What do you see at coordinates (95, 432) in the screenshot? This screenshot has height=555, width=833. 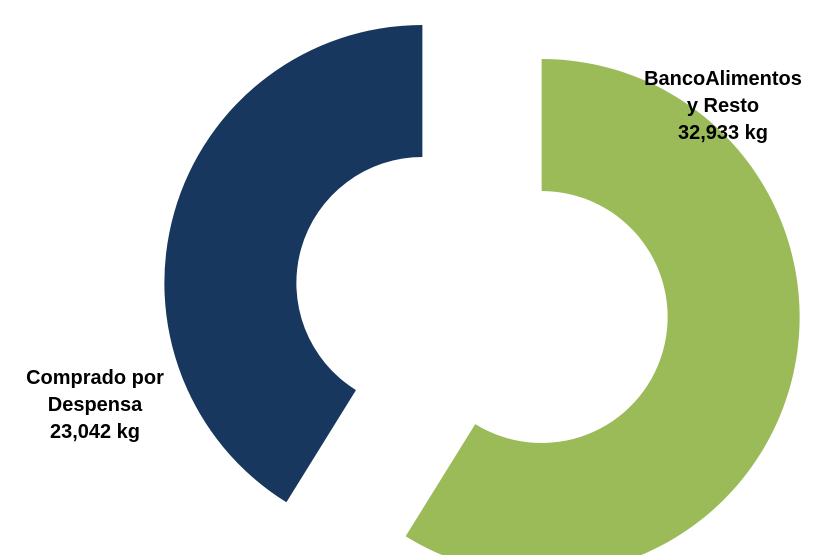 I see `slice-value-label: 23,042 kg` at bounding box center [95, 432].